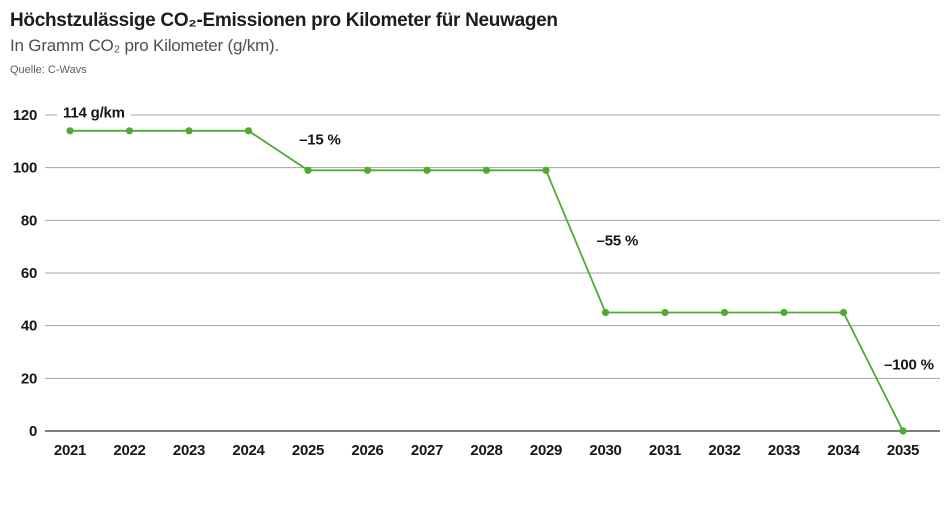 The height and width of the screenshot is (532, 945). What do you see at coordinates (427, 450) in the screenshot?
I see `x-tick-label: 2027` at bounding box center [427, 450].